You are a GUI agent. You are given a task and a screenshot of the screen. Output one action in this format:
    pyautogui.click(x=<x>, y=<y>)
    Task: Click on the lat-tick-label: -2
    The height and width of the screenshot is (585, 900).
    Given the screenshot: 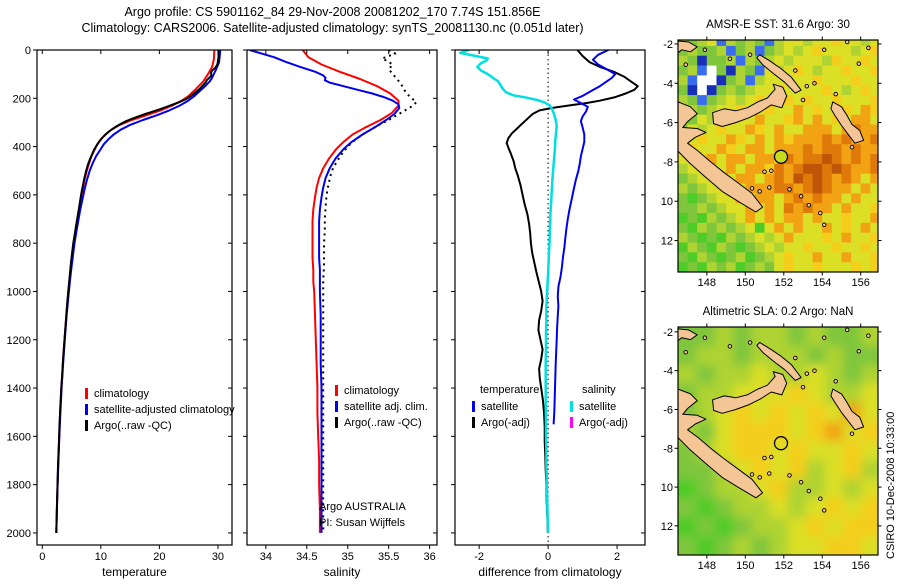 What is the action you would take?
    pyautogui.click(x=668, y=333)
    